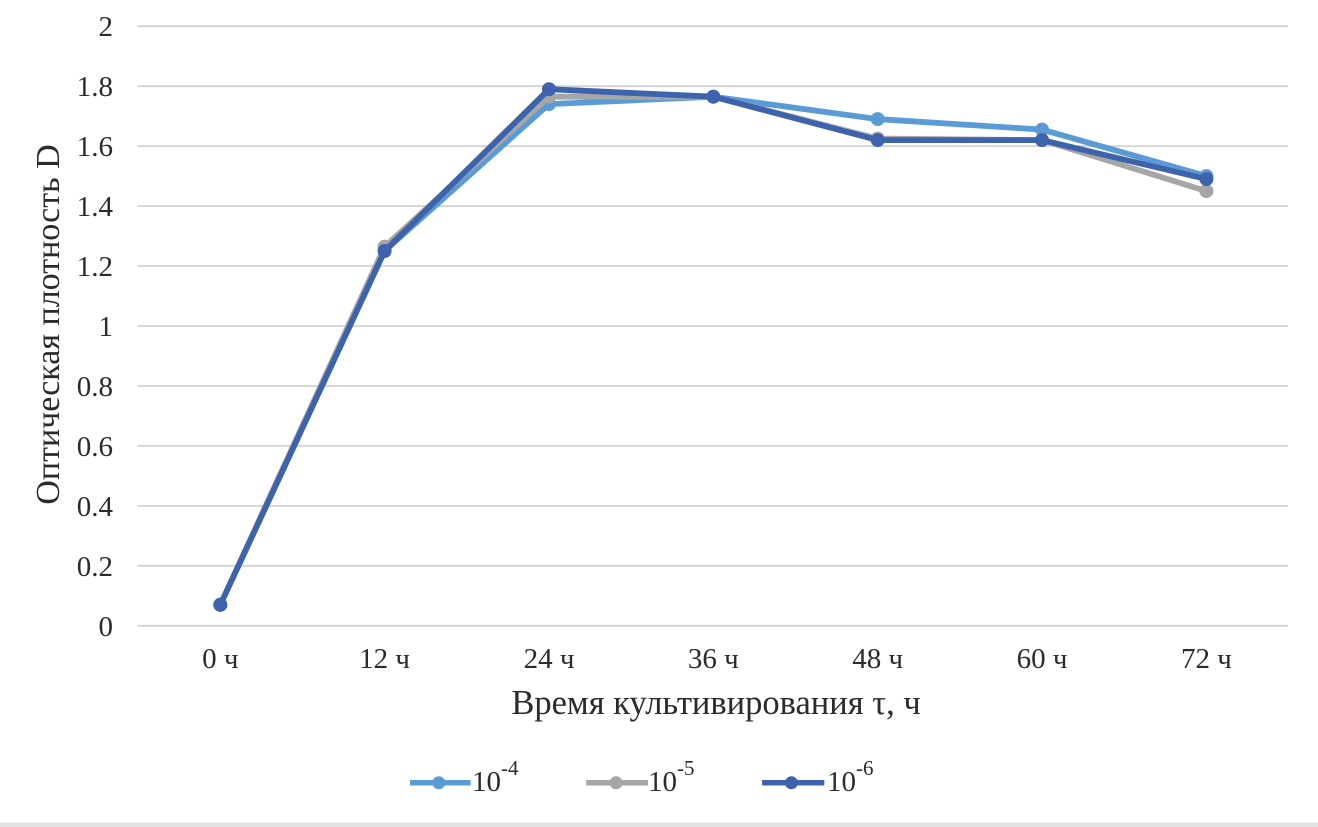  Describe the element at coordinates (713, 659) in the screenshot. I see `svg-text: 36 ч` at that location.